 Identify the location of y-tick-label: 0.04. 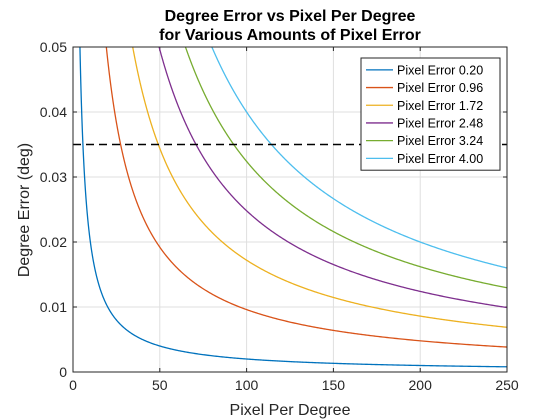
(53, 112).